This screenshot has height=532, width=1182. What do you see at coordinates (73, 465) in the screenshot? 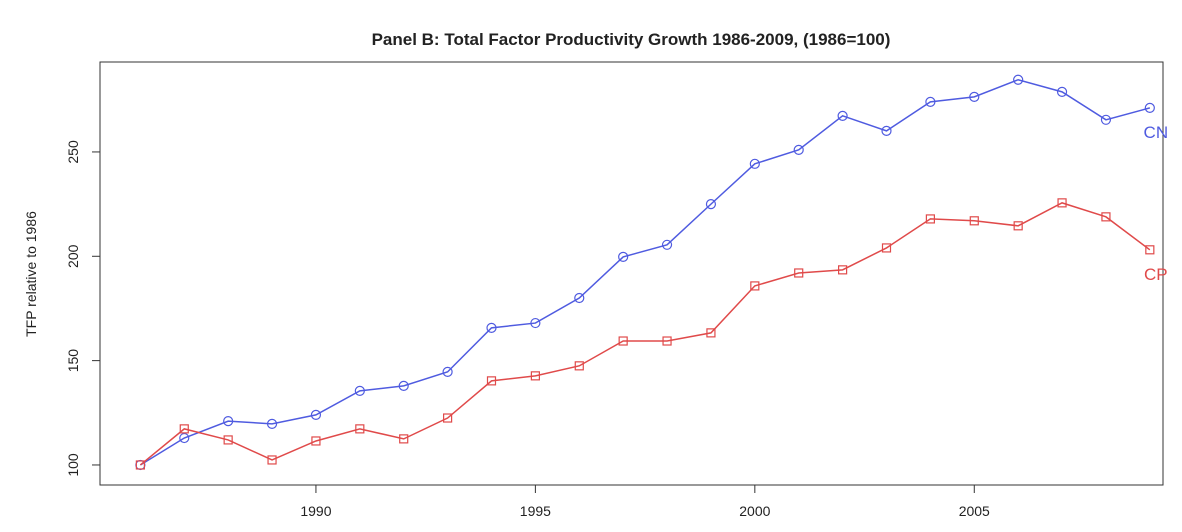
I see `y-tick-label: 100` at bounding box center [73, 465].